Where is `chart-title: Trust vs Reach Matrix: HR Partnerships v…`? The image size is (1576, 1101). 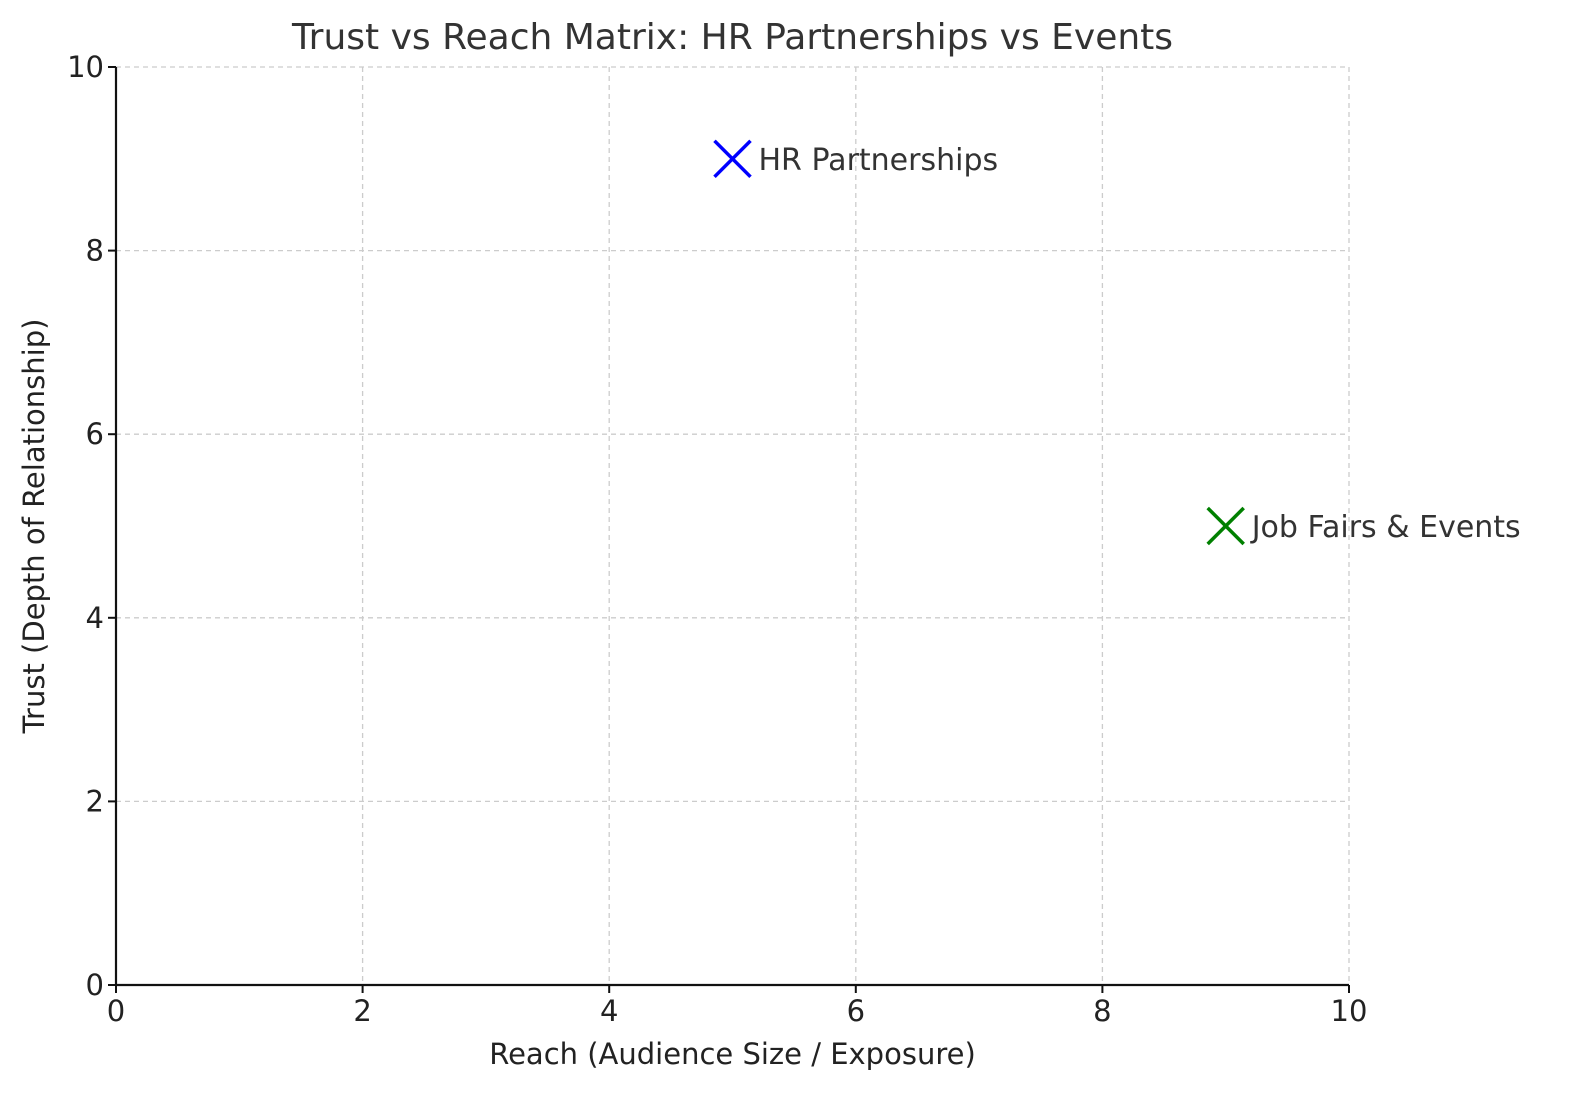
chart-title: Trust vs Reach Matrix: HR Partnerships v… is located at coordinates (732, 37).